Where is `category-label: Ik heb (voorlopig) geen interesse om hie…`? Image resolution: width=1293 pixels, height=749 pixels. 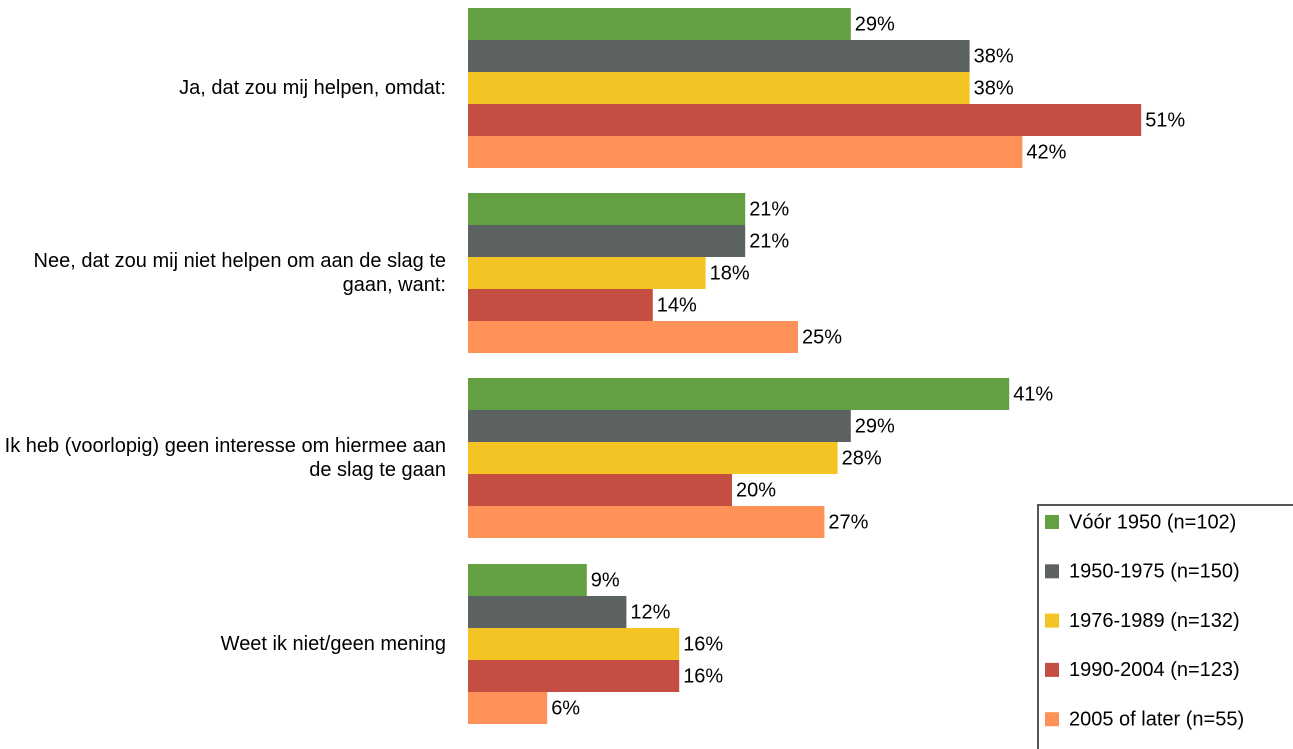 category-label: Ik heb (voorlopig) geen interesse om hie… is located at coordinates (225, 458).